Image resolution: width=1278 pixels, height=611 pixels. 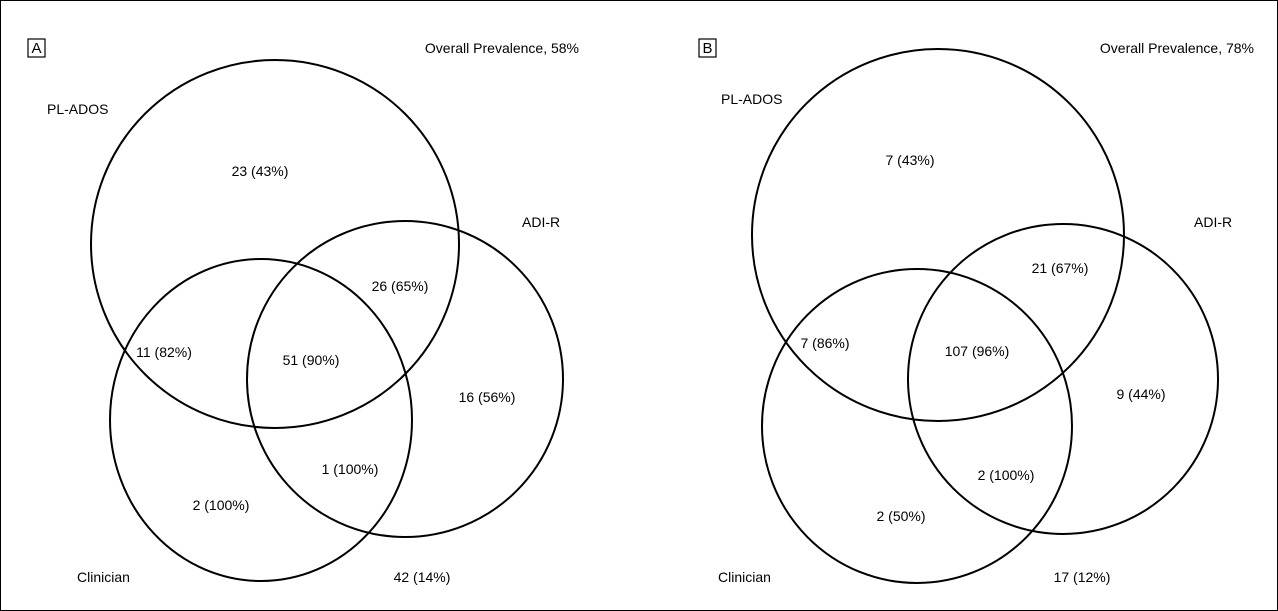 What do you see at coordinates (487, 397) in the screenshot?
I see `panel-a-region-adi-r-only: 16 (56%)` at bounding box center [487, 397].